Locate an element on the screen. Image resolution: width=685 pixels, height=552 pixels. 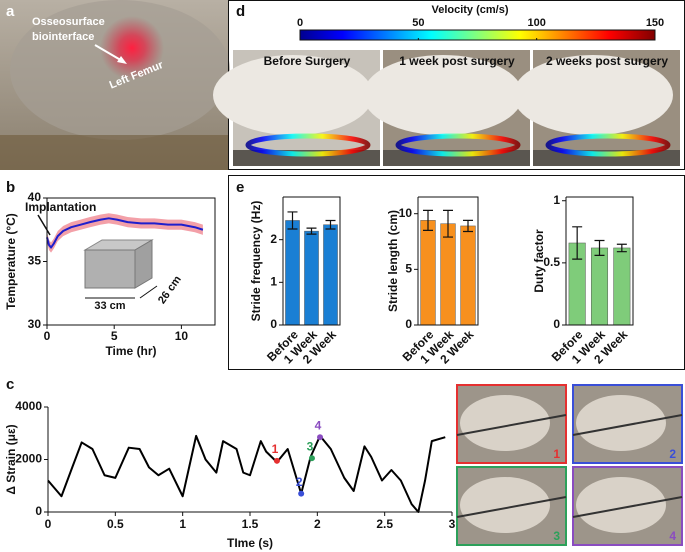
panel-label: a is located at coordinates (10, 11).